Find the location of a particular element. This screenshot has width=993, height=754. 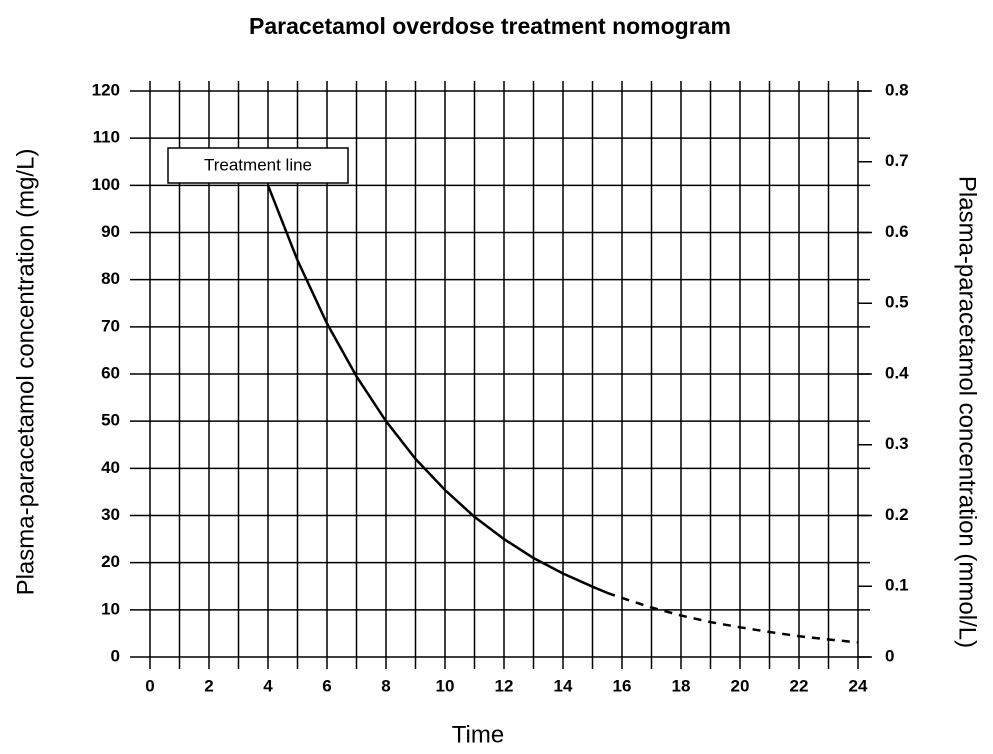

y-tick-label: 10 is located at coordinates (110, 608).